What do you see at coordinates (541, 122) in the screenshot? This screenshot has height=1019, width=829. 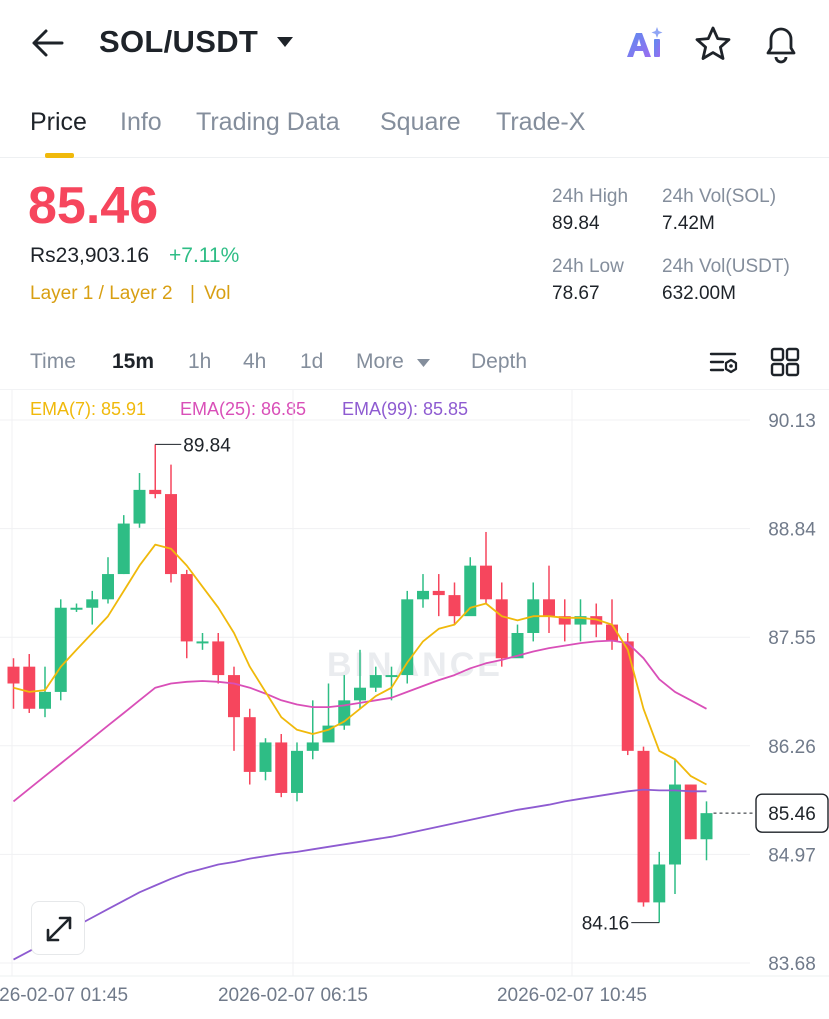 I see `tab-trade-x: Trade-X` at bounding box center [541, 122].